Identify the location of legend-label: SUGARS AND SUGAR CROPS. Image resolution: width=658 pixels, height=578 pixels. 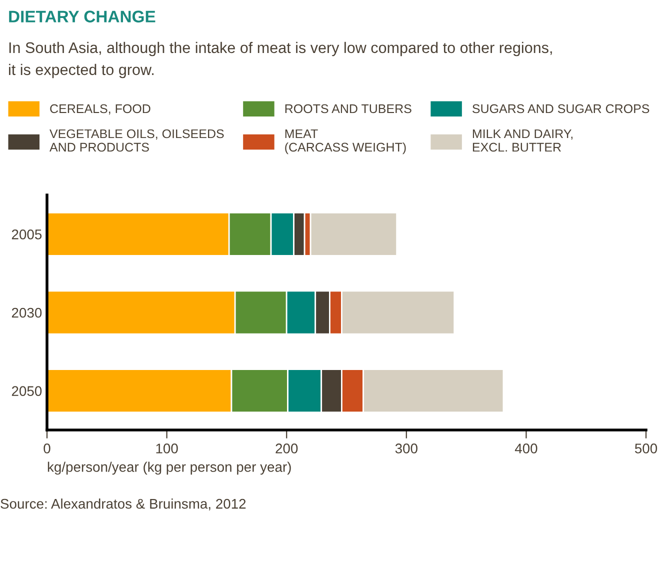
(561, 109).